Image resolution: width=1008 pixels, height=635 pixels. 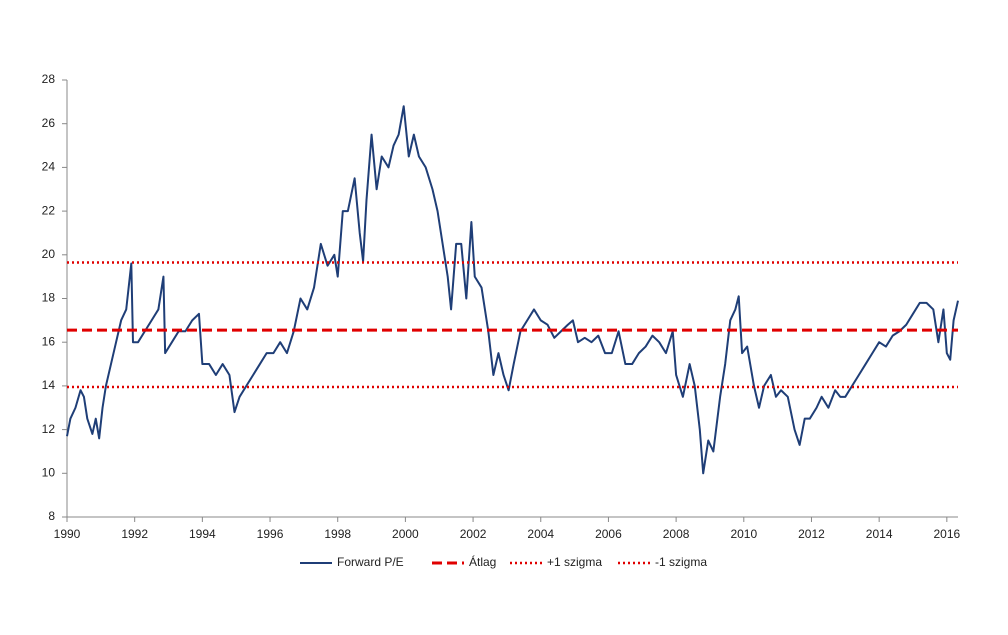 What do you see at coordinates (681, 562) in the screenshot?
I see `legend-label: -1 szigma` at bounding box center [681, 562].